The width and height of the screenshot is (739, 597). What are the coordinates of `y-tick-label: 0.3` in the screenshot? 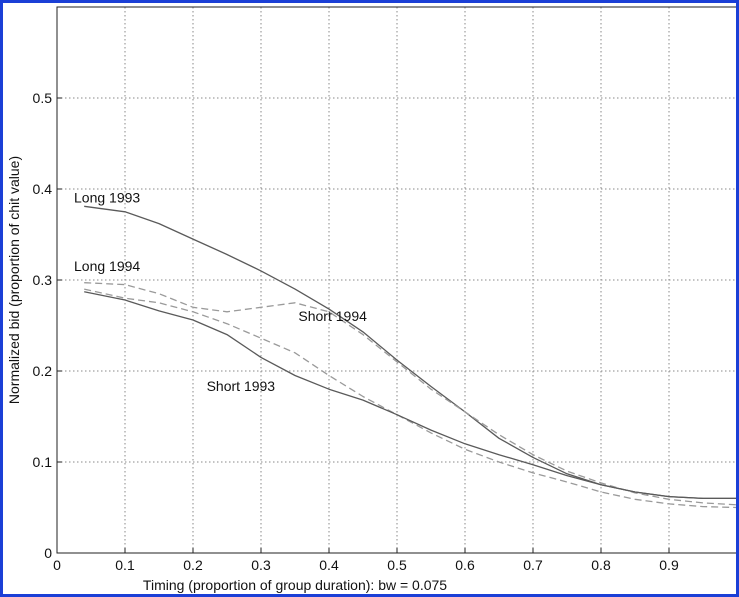 It's located at (43, 280).